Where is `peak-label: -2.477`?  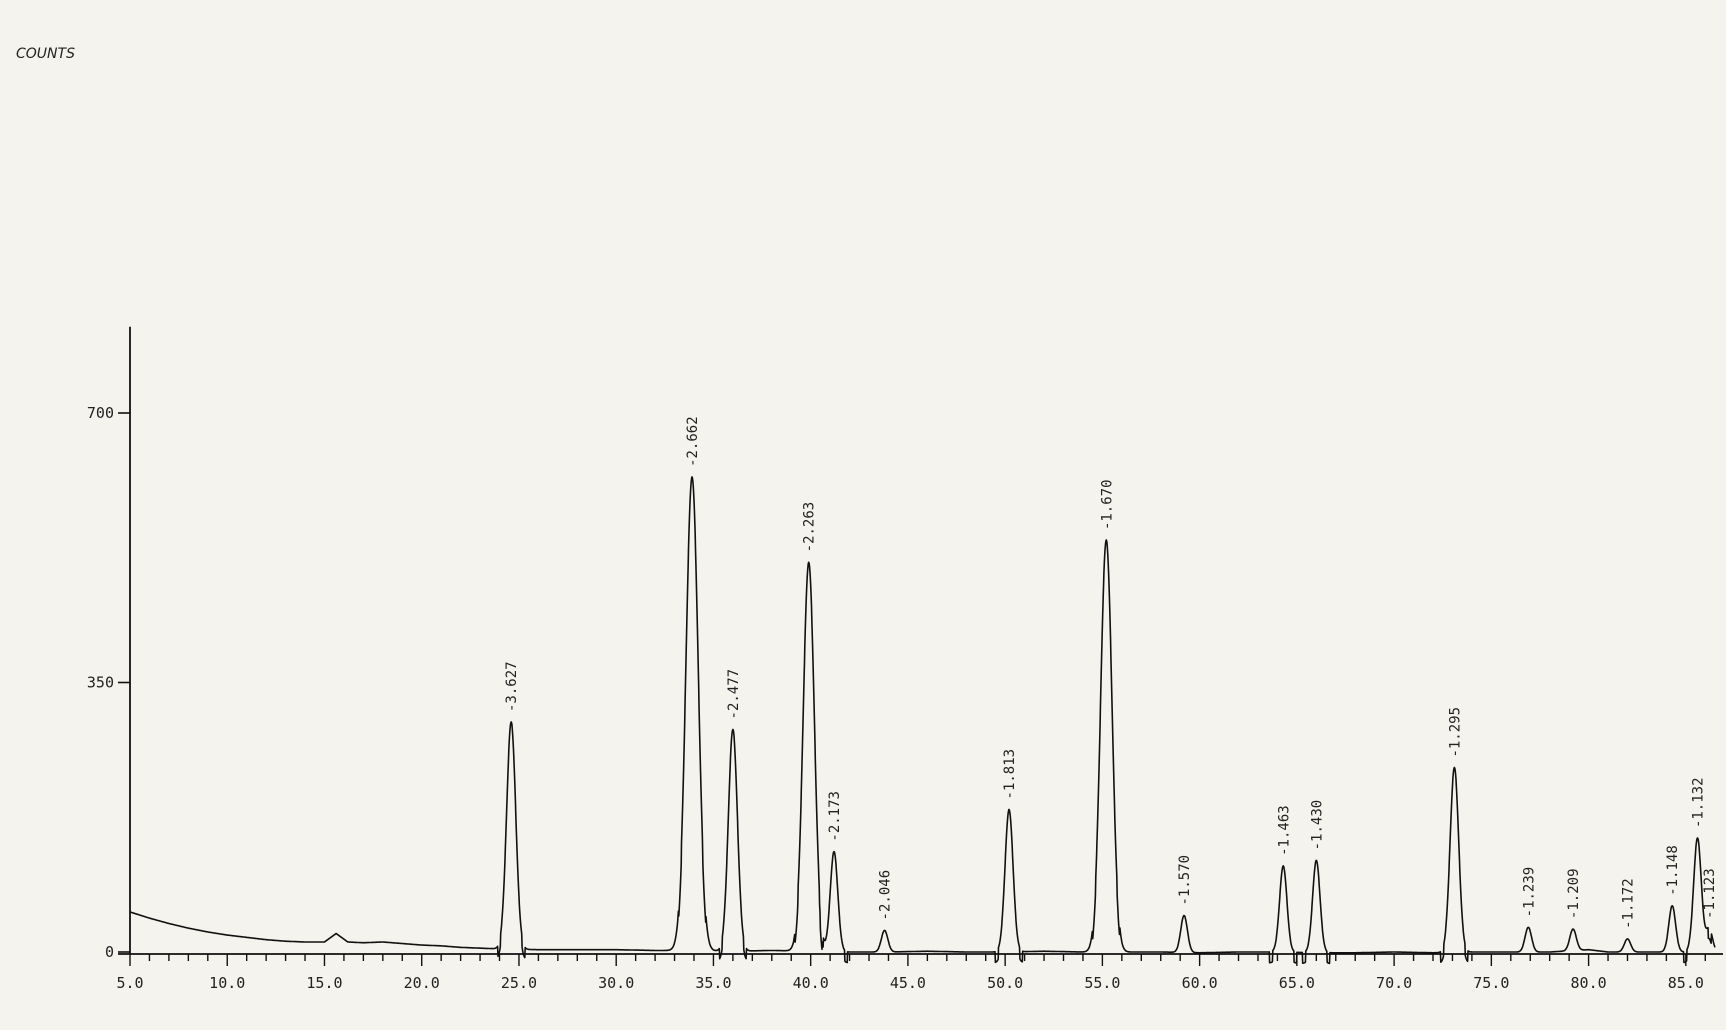 peak-label: -2.477 is located at coordinates (734, 694).